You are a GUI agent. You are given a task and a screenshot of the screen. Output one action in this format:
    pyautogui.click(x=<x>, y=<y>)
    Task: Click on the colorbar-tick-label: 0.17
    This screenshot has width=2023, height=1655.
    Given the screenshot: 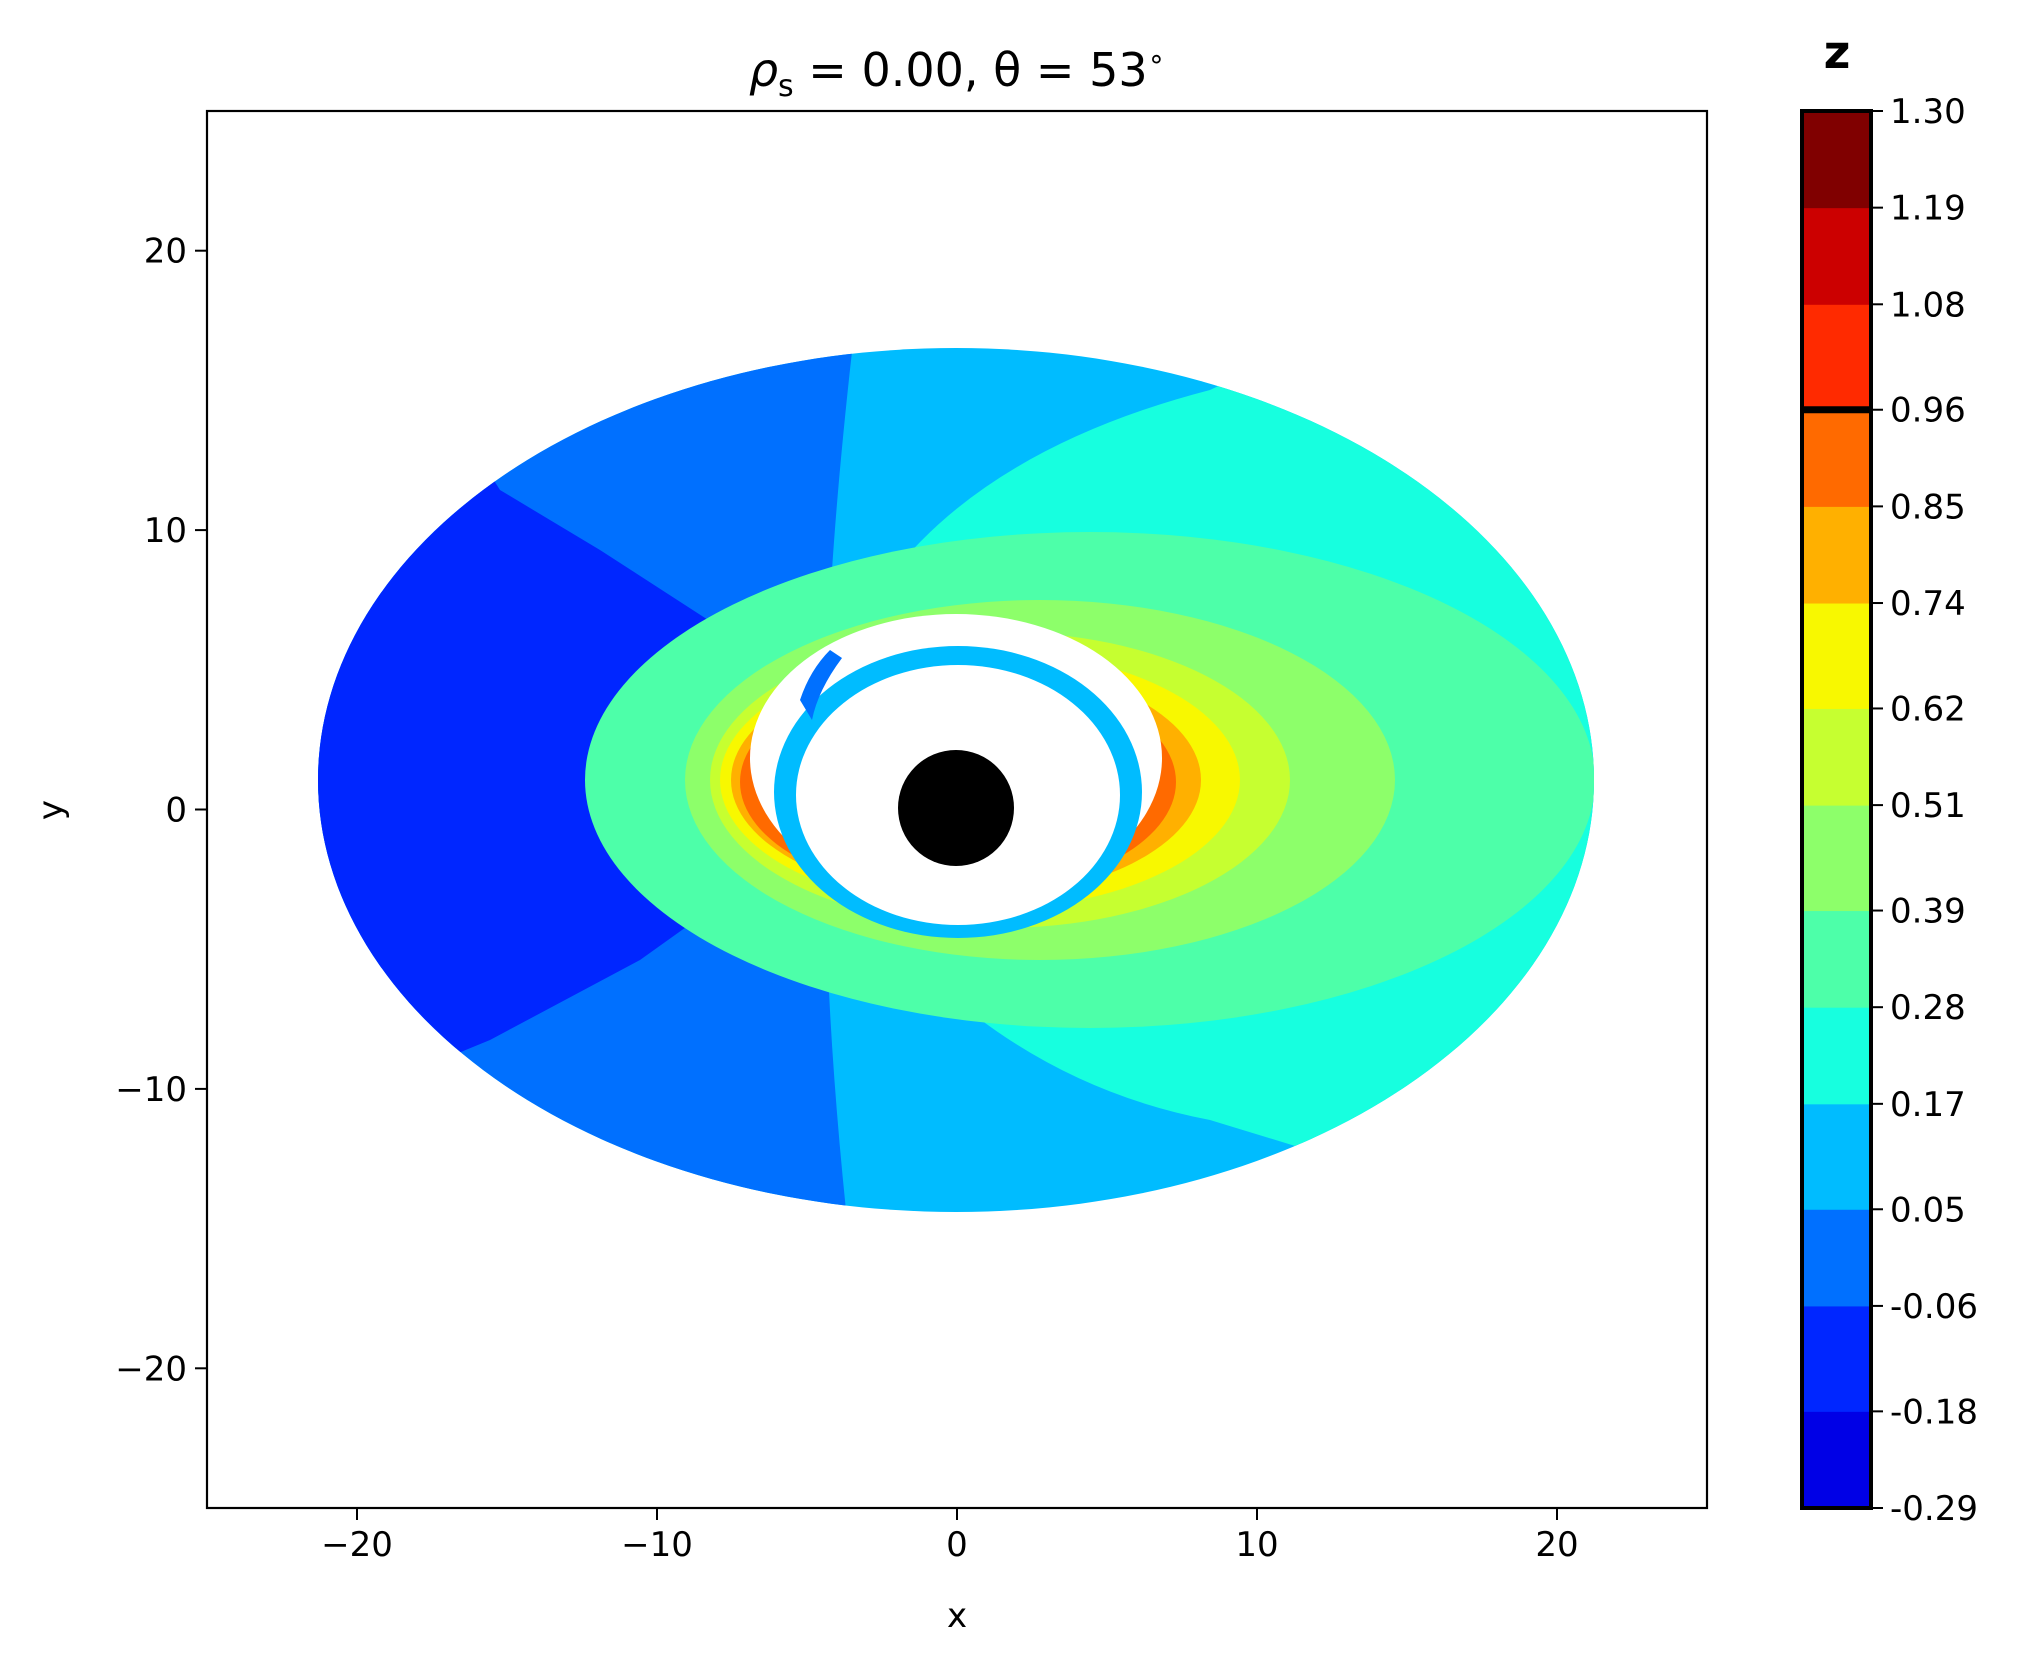 What is the action you would take?
    pyautogui.click(x=1928, y=1105)
    